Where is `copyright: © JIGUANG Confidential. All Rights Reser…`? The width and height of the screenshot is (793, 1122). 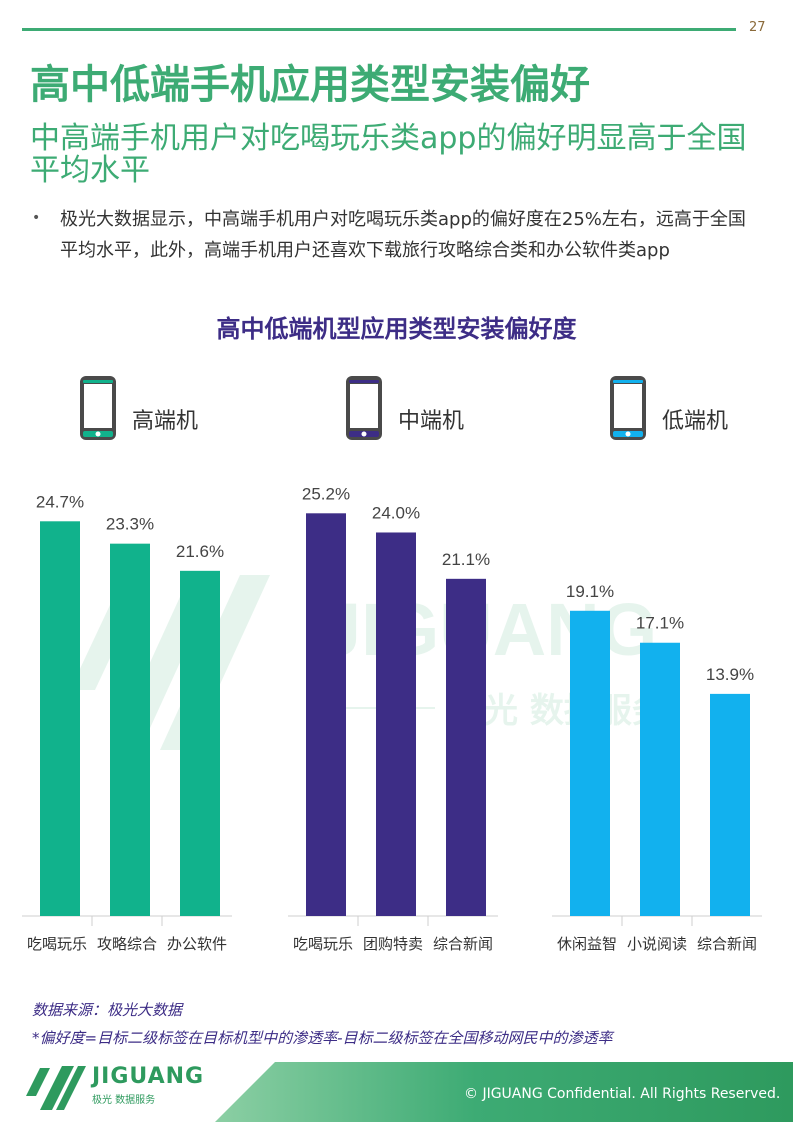 copyright: © JIGUANG Confidential. All Rights Reser… is located at coordinates (622, 1094).